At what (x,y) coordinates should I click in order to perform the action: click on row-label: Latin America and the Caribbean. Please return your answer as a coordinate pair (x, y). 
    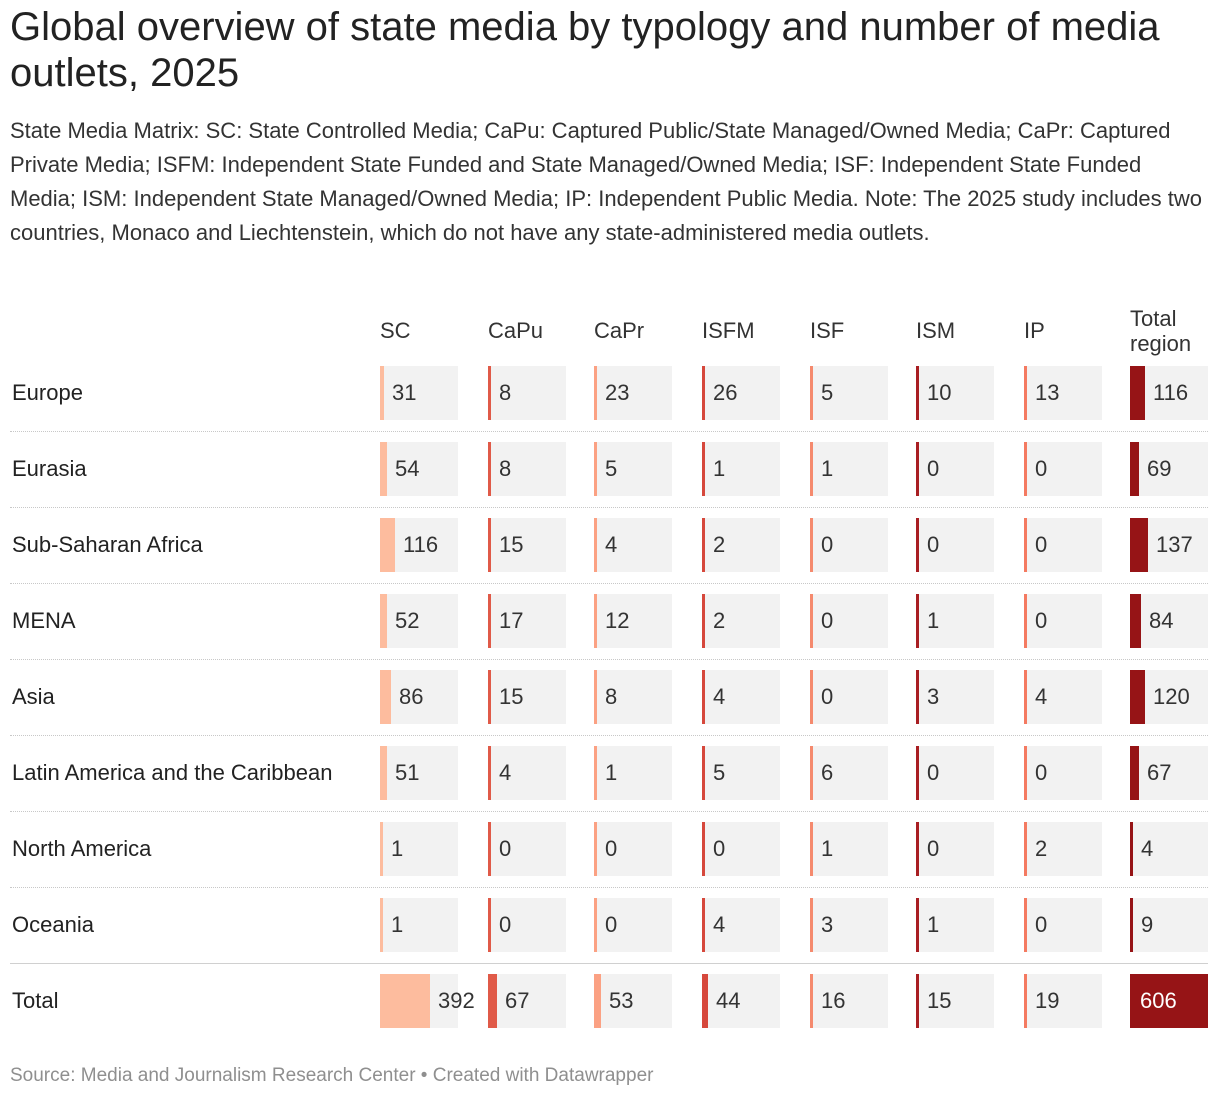
    Looking at the image, I should click on (172, 772).